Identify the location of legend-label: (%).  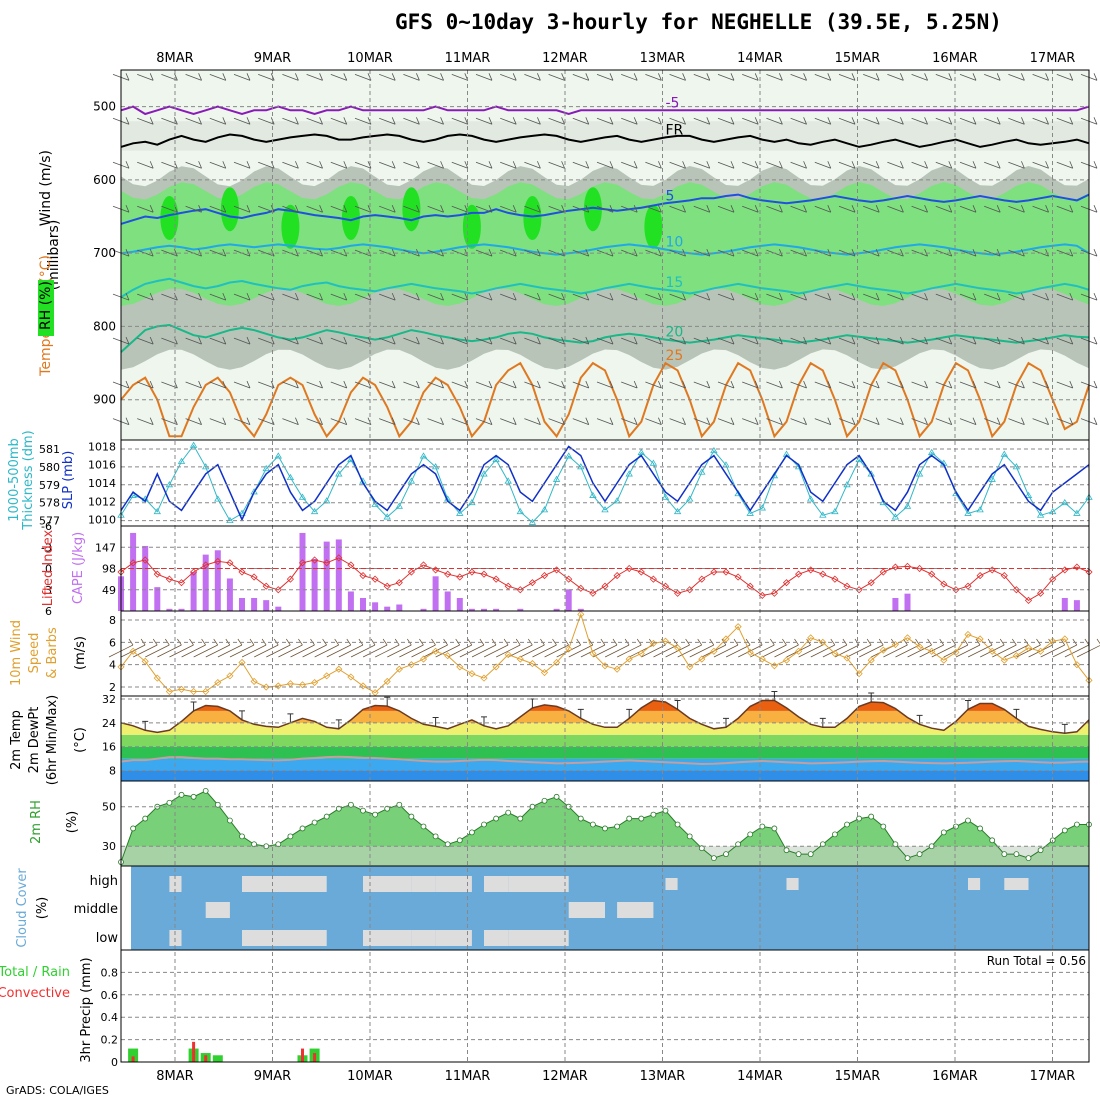
(72, 822).